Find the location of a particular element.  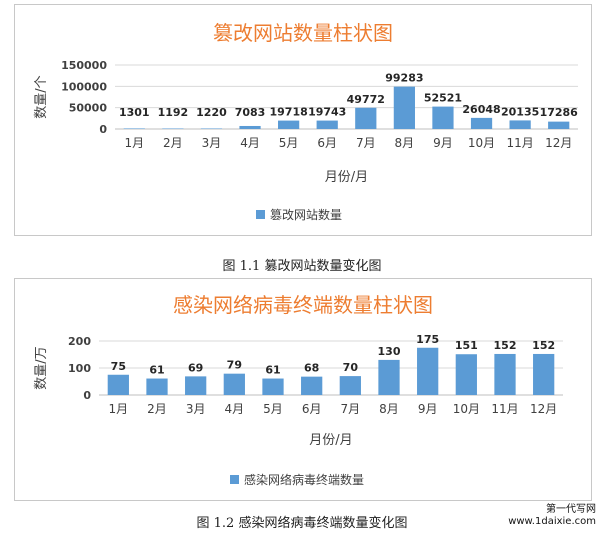

y-tick-label: 100000 is located at coordinates (84, 86).